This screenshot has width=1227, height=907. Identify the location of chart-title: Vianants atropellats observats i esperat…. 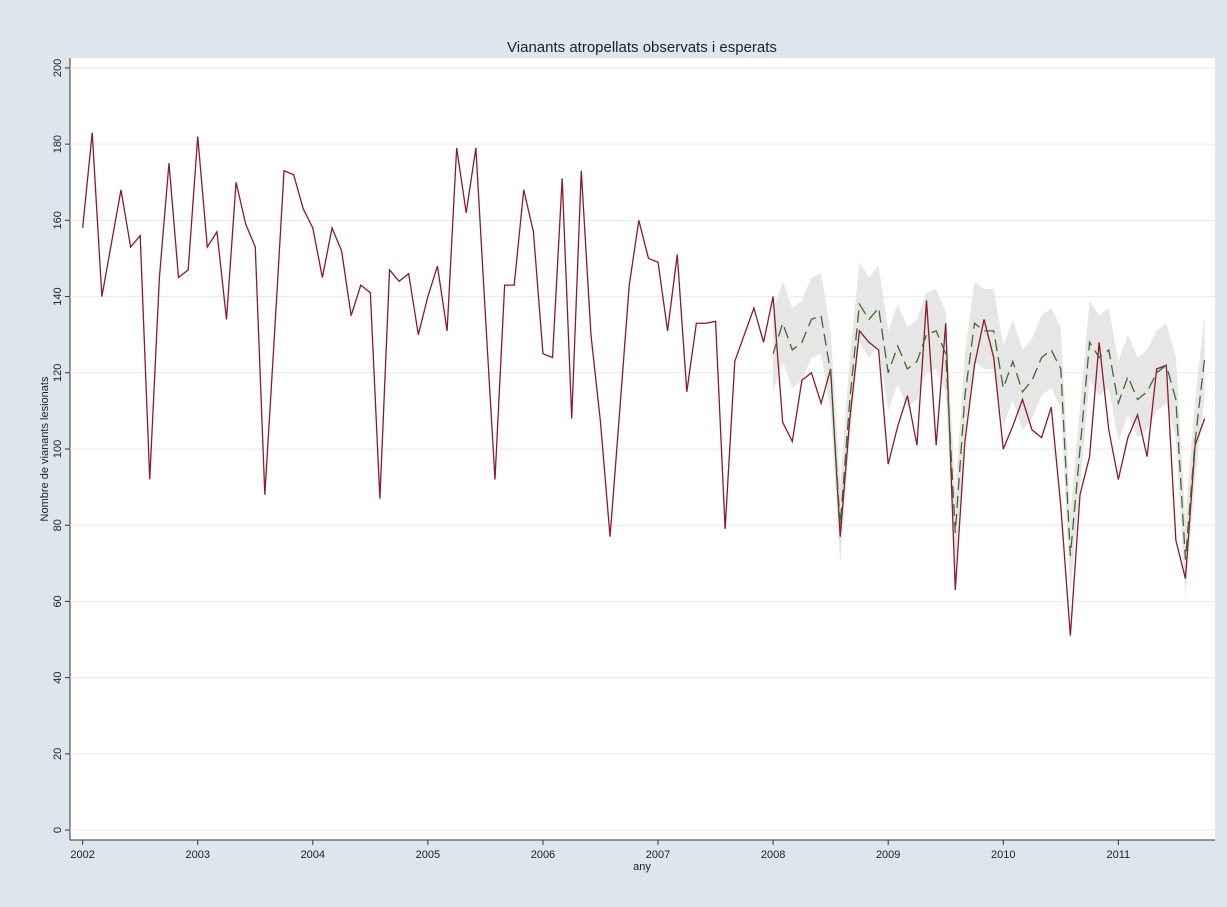
(642, 47).